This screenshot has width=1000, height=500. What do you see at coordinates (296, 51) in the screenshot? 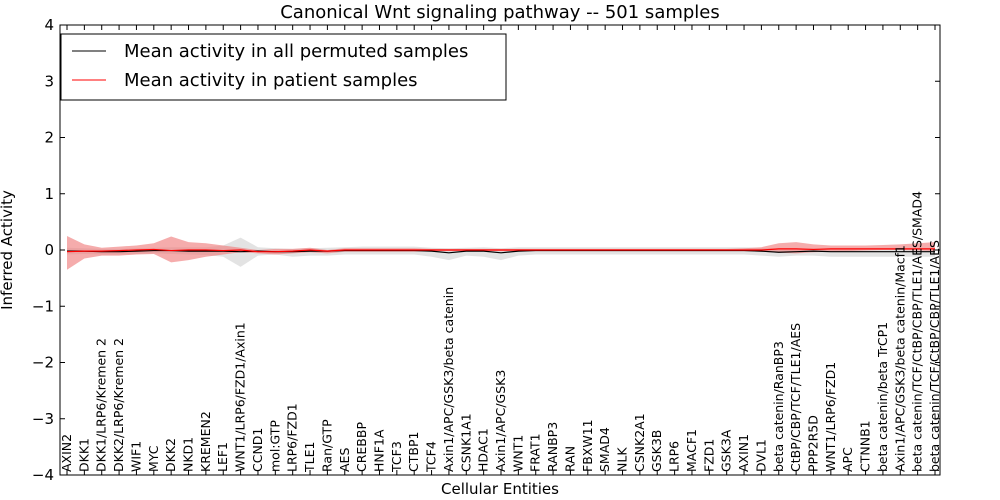
I see `legend-label-permuted: Mean activity in all permuted samples` at bounding box center [296, 51].